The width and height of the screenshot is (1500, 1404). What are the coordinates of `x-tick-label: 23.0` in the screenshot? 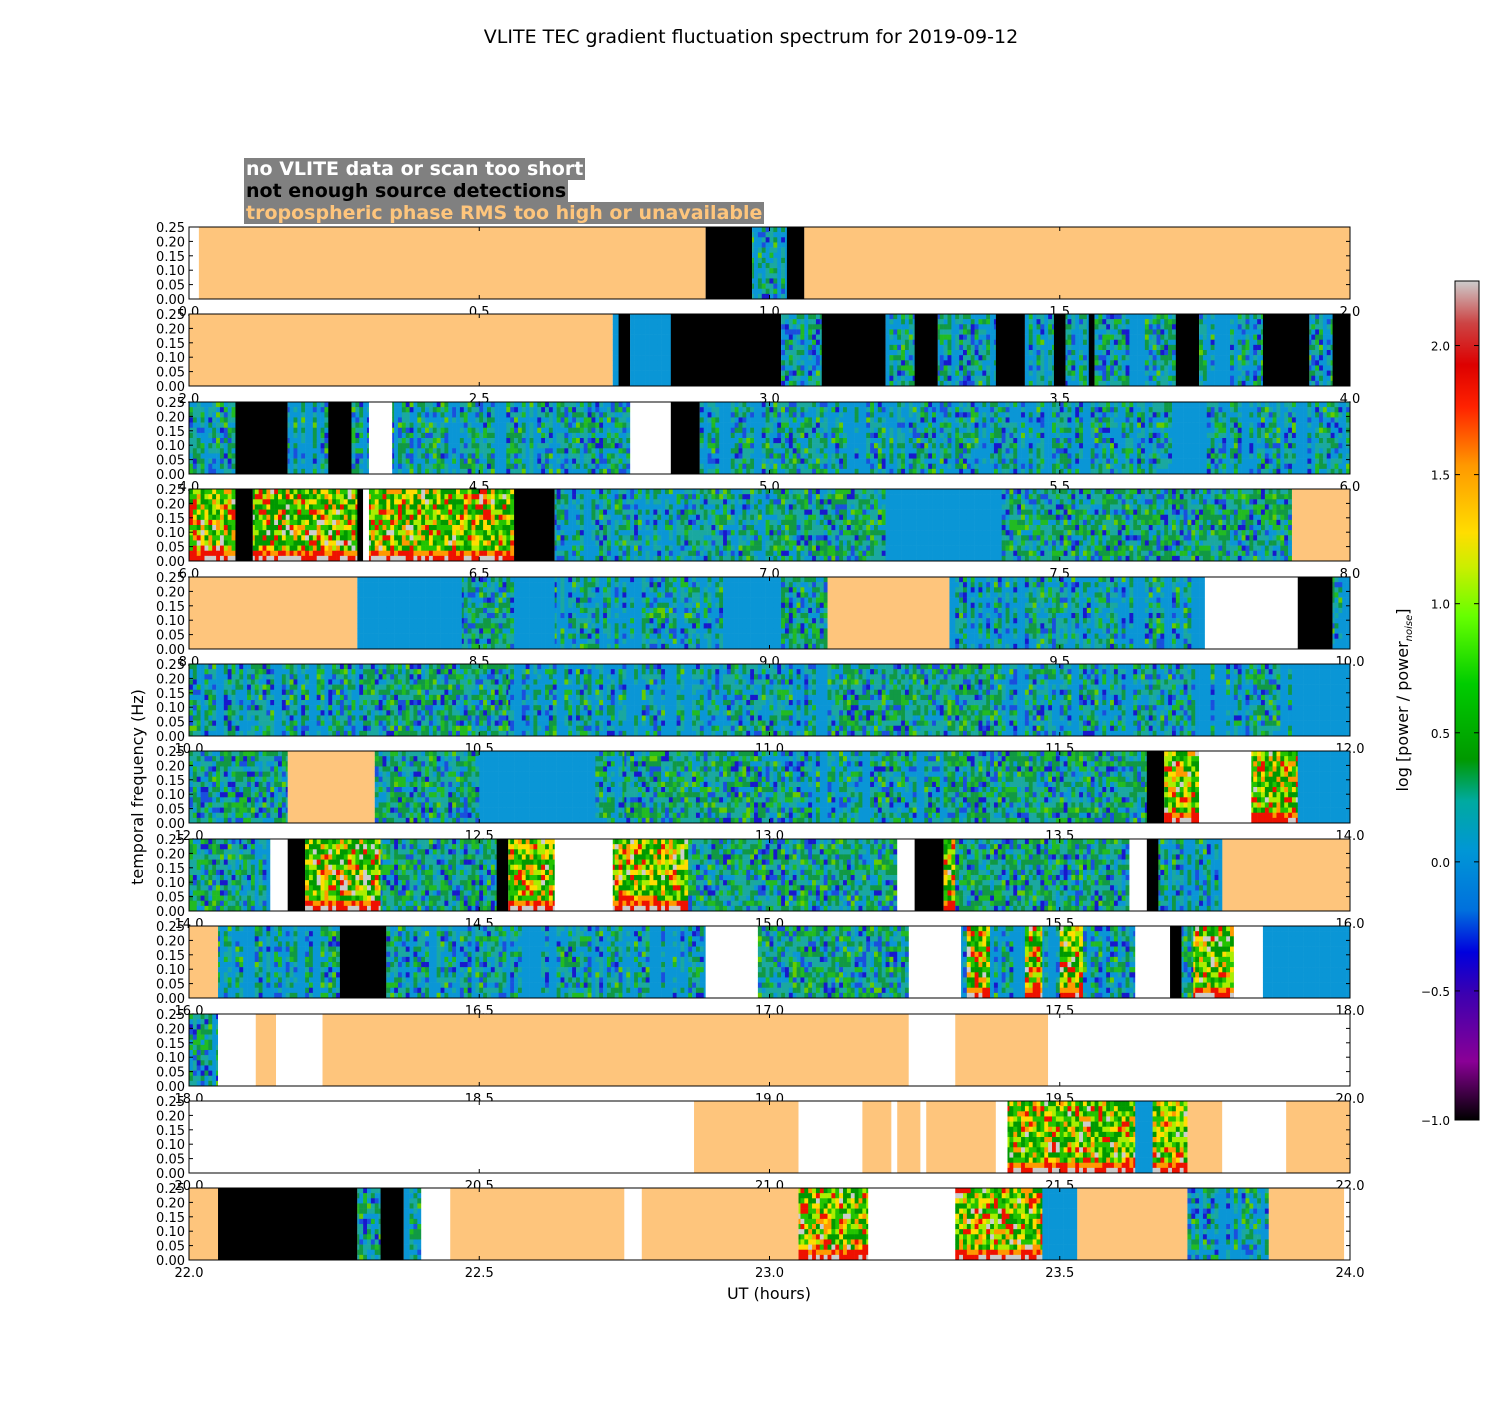 It's located at (769, 1273).